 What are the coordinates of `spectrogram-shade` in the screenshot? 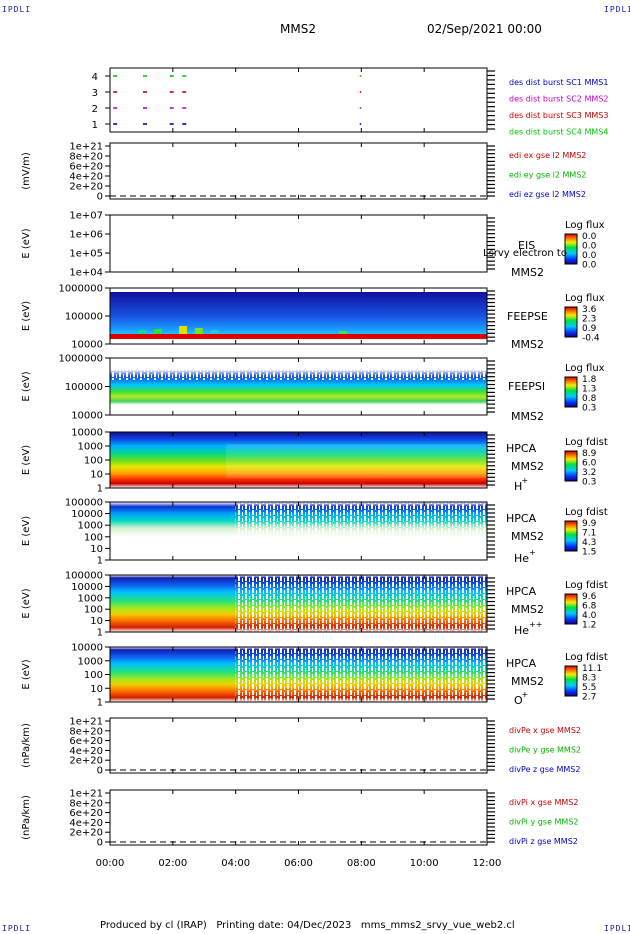 It's located at (356, 461).